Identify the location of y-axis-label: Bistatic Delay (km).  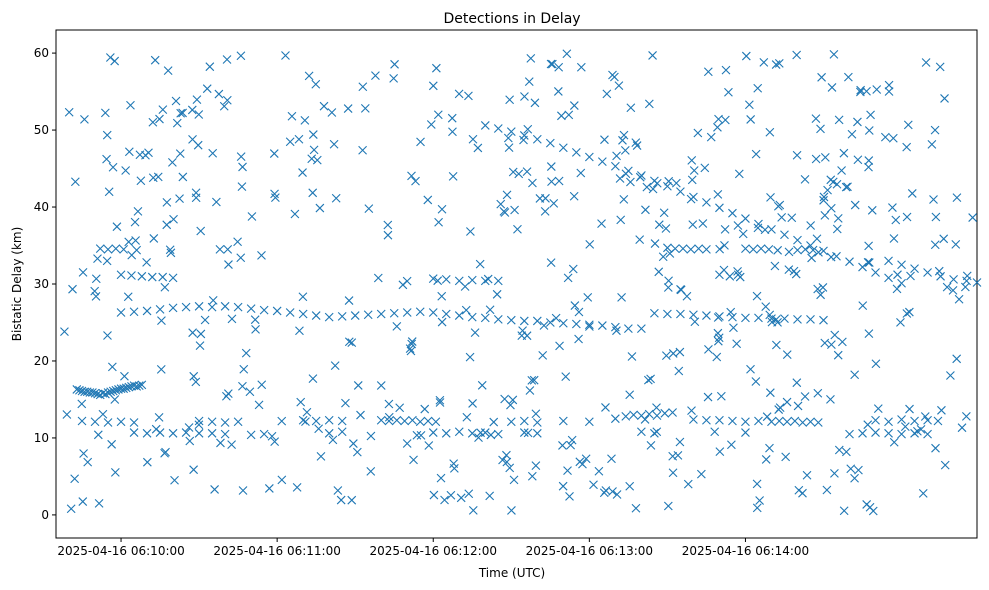
(17, 284).